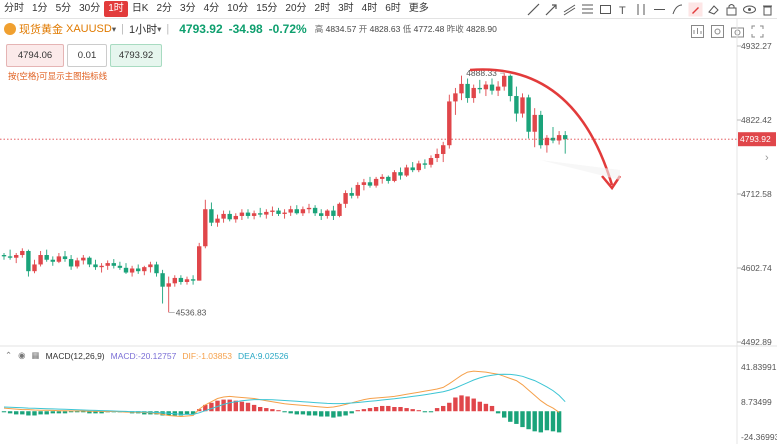 This screenshot has width=777, height=444. Describe the element at coordinates (238, 8) in the screenshot. I see `tf-tab-9: 10分` at that location.